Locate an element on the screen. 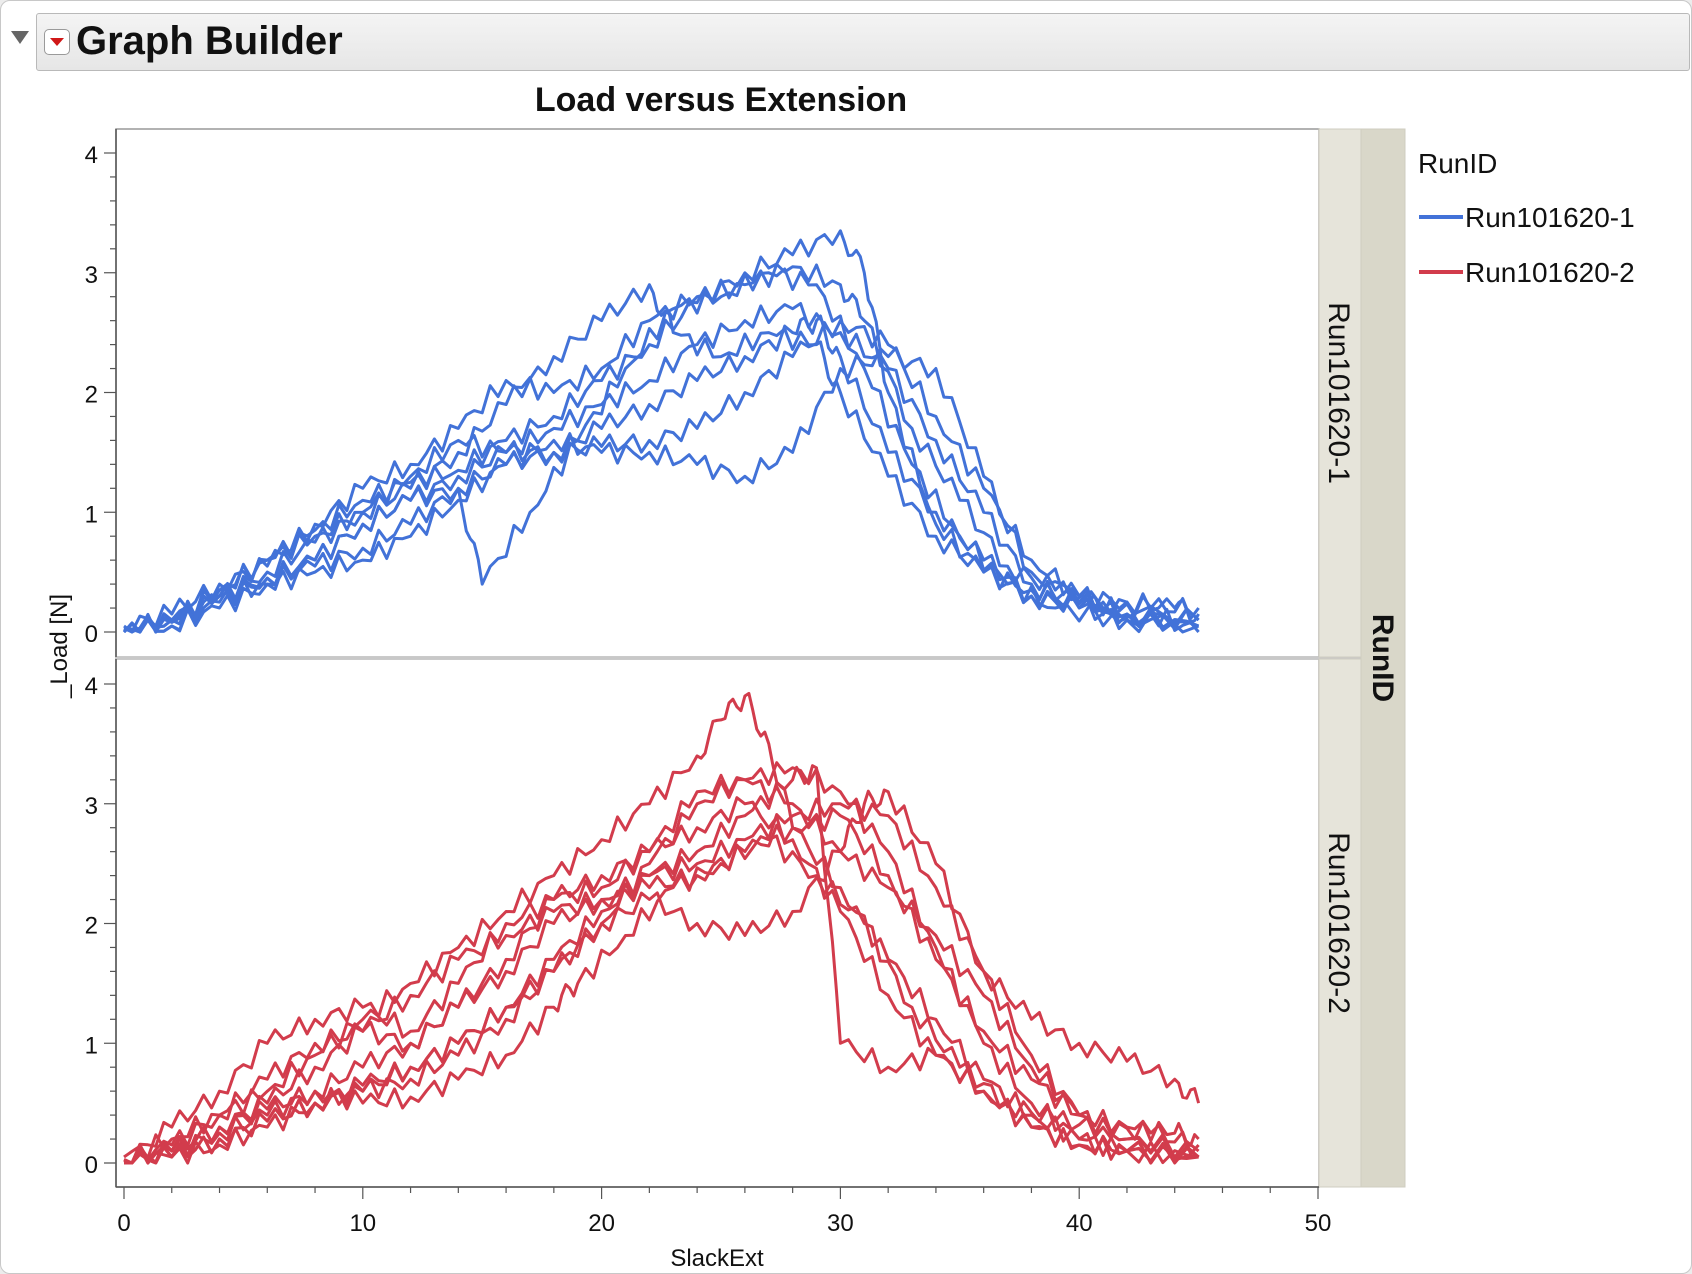 Image resolution: width=1692 pixels, height=1274 pixels. chart-title: Load versus Extension is located at coordinates (721, 100).